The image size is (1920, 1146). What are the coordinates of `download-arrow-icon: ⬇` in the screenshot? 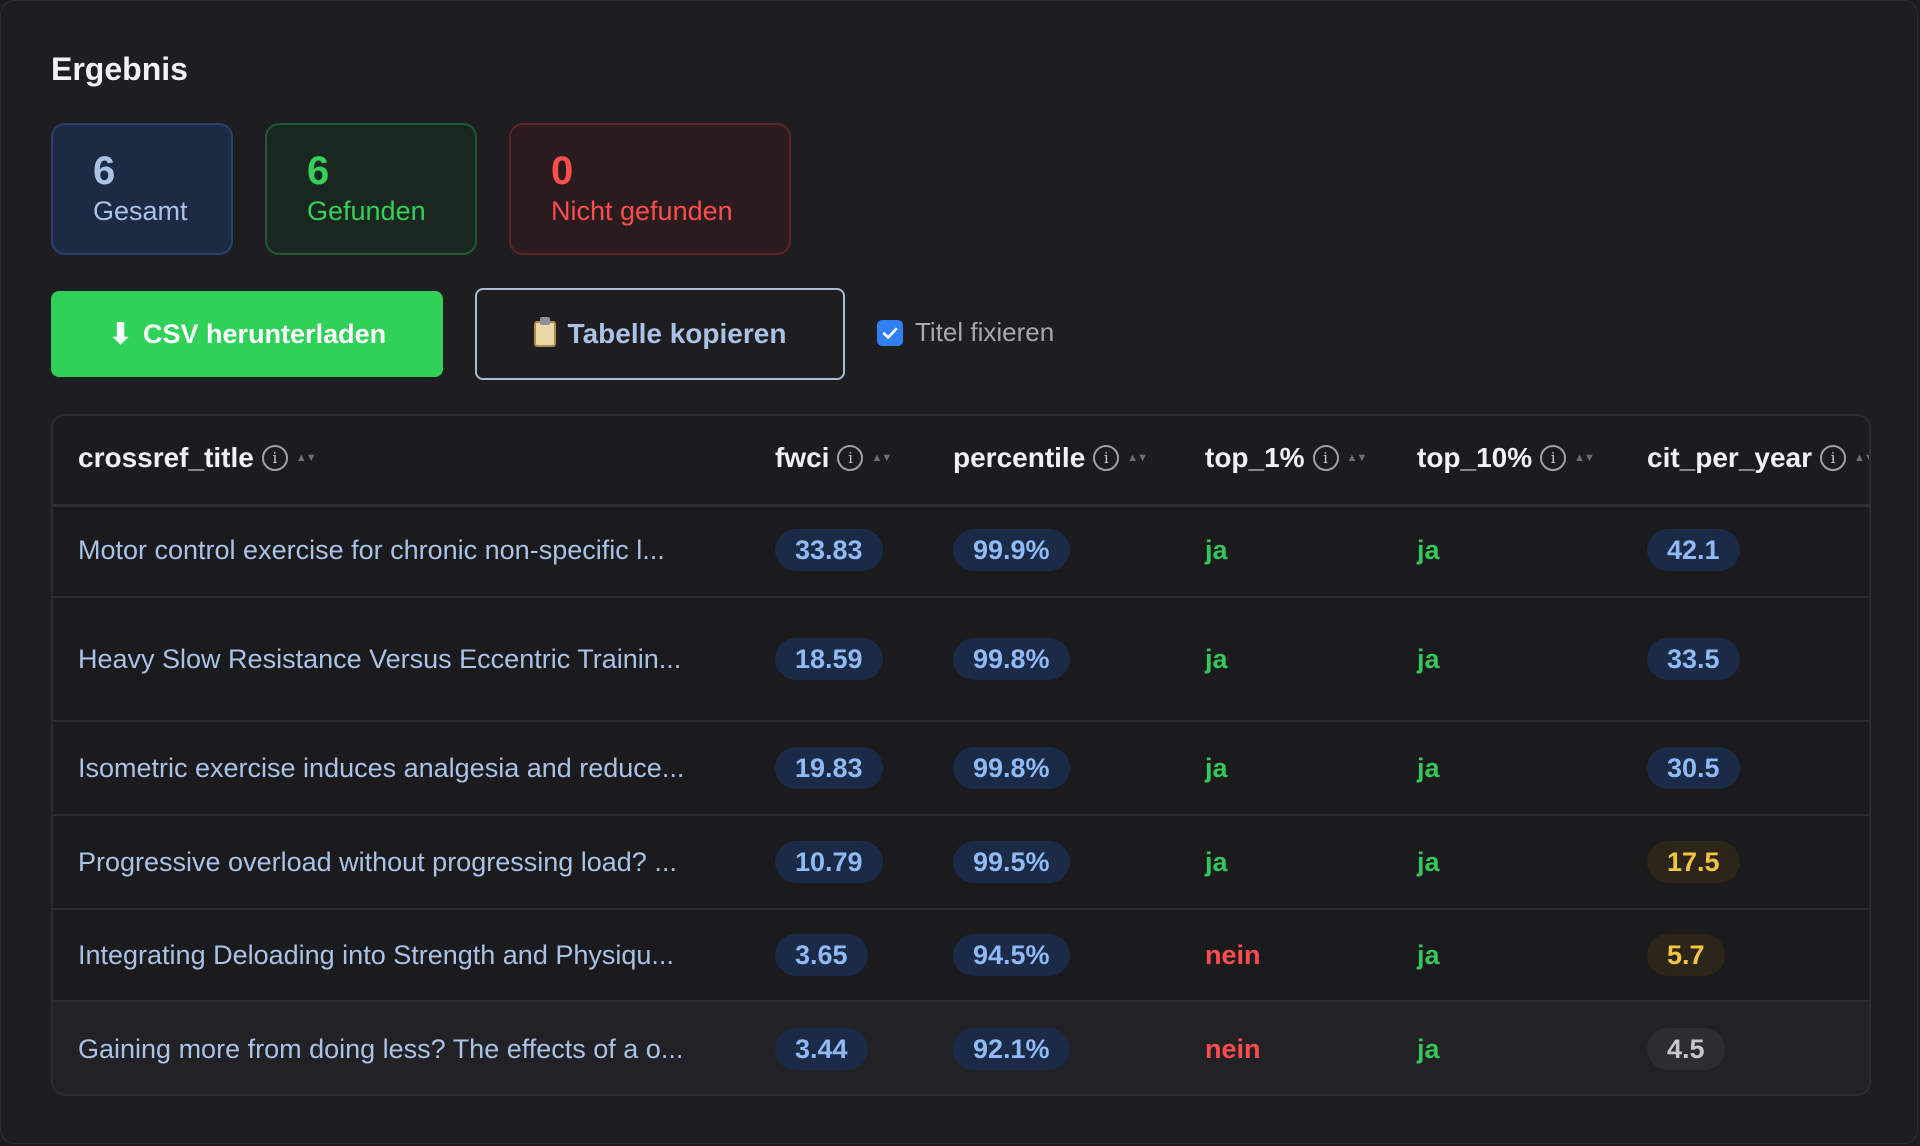 It's located at (120, 334).